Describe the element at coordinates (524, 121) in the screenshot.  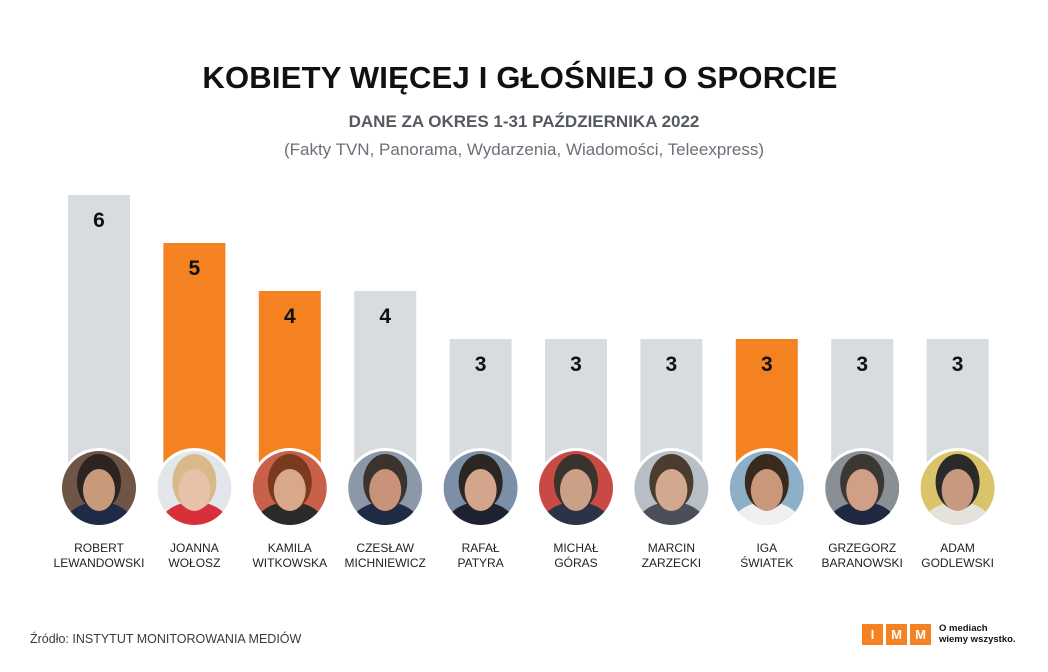
I see `chart-subtitle: DANE ZA OKRES 1-31 PAŹDZIERNIKA 2022` at that location.